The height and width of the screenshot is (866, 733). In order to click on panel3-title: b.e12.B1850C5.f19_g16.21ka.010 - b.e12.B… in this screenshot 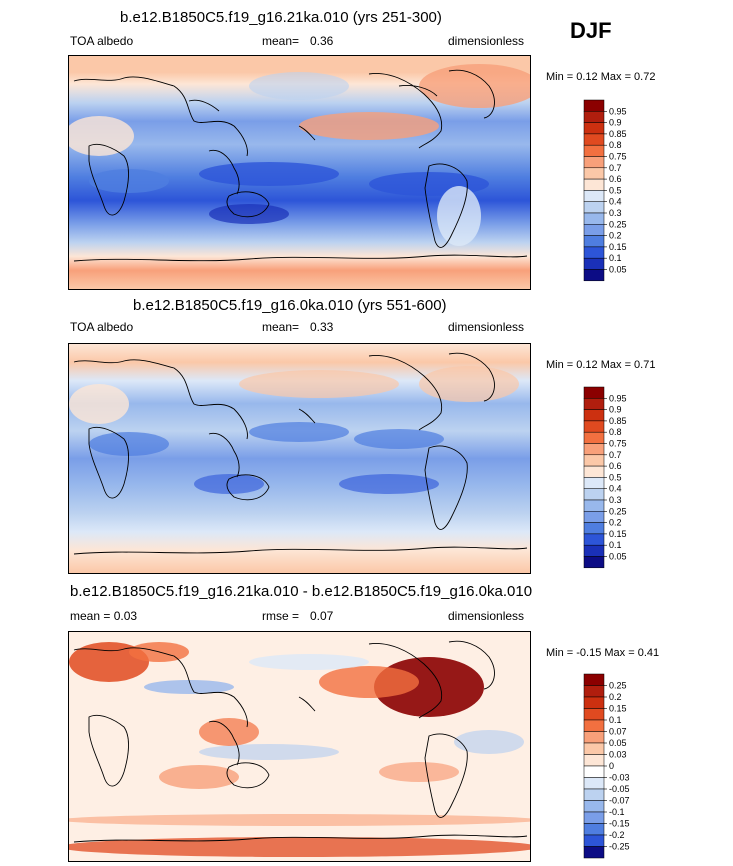, I will do `click(301, 591)`.